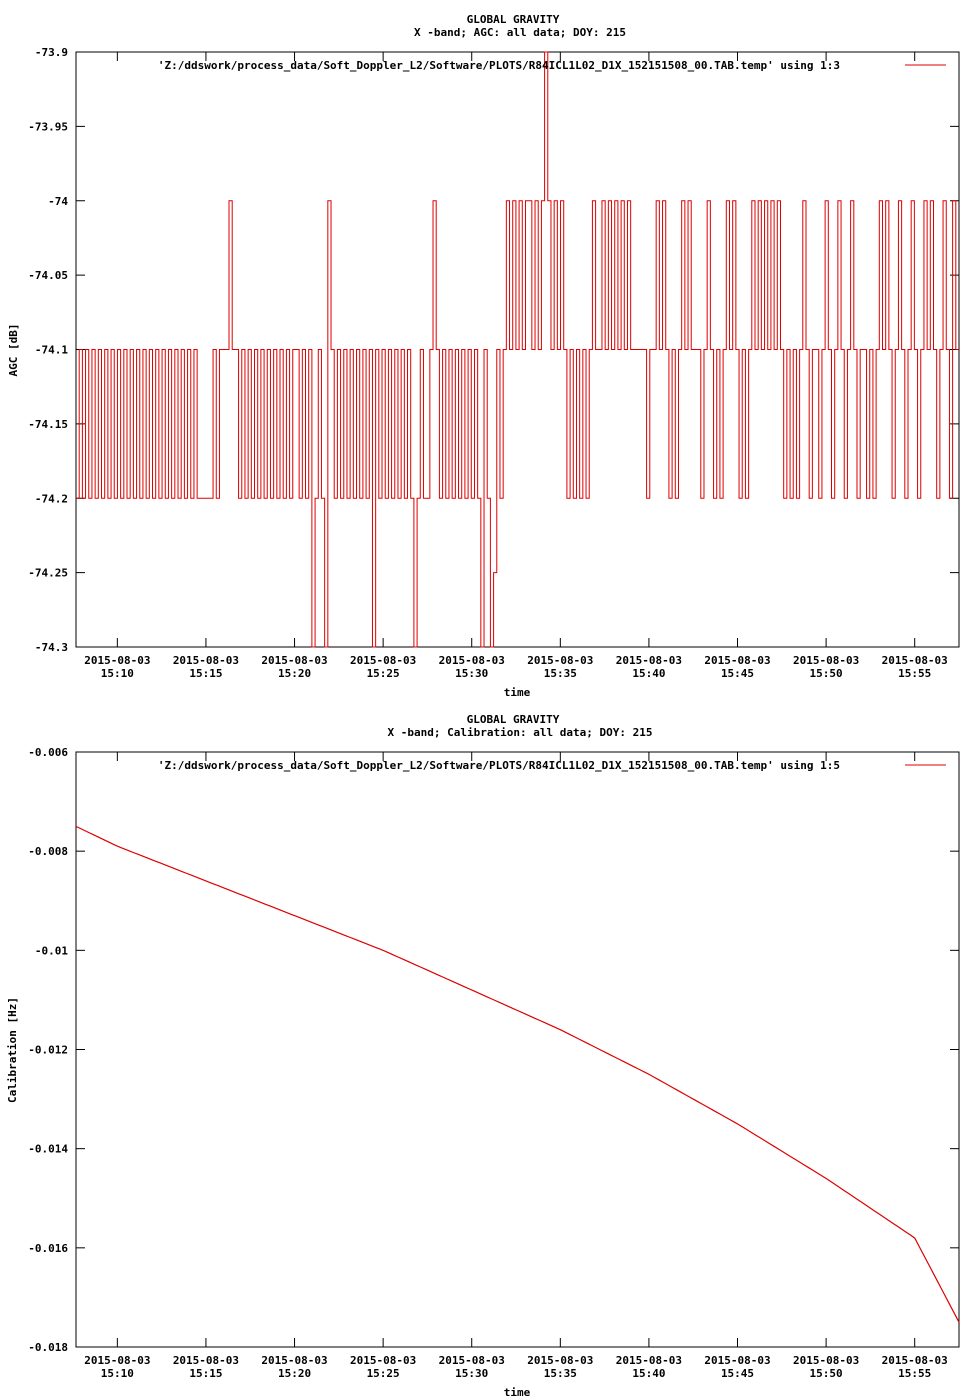 This screenshot has width=980, height=1400. Describe the element at coordinates (117, 673) in the screenshot. I see `agc-x-tick-time: 15:10` at that location.